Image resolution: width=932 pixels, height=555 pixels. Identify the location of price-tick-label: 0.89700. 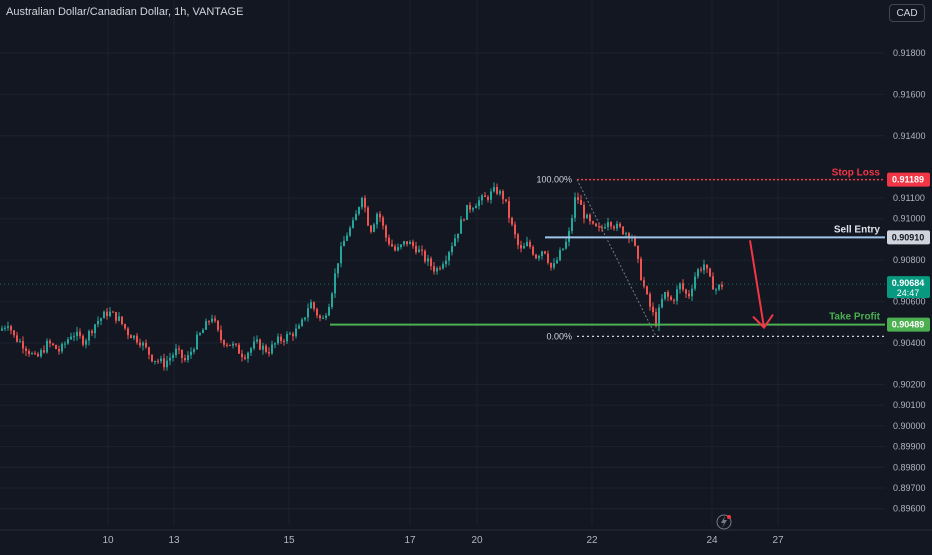
(909, 488).